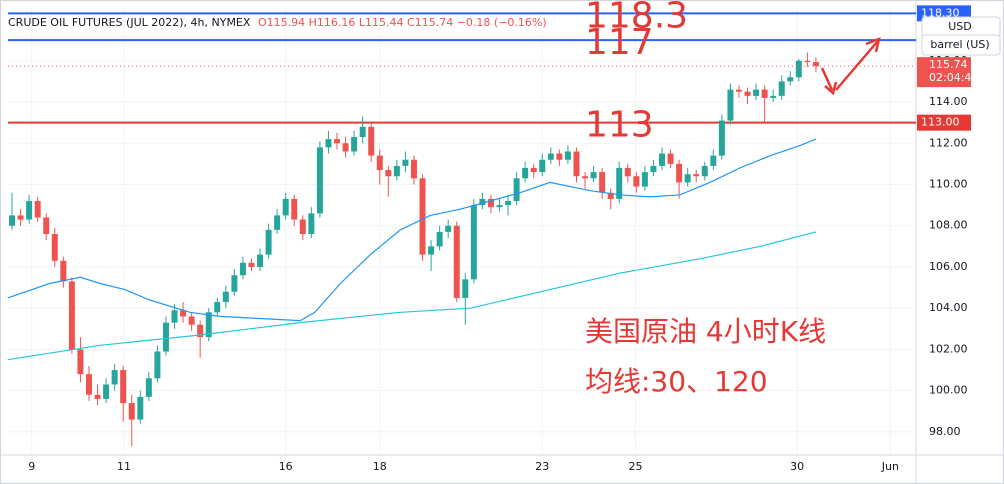  What do you see at coordinates (797, 466) in the screenshot?
I see `x-tick-label: 30` at bounding box center [797, 466].